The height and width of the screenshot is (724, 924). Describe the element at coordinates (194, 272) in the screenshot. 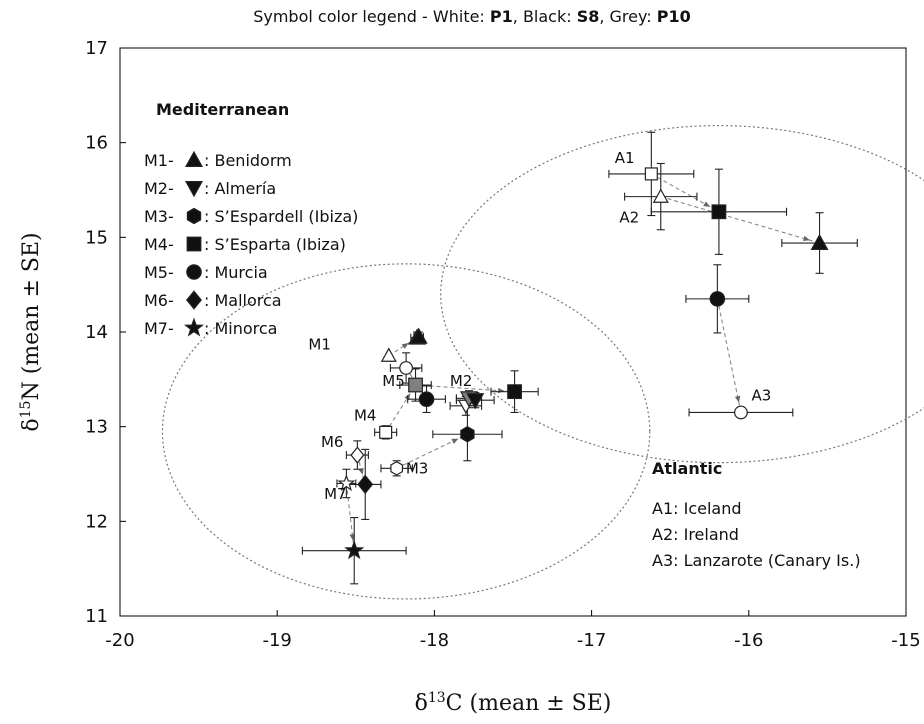

I see `legend-circle-icon` at that location.